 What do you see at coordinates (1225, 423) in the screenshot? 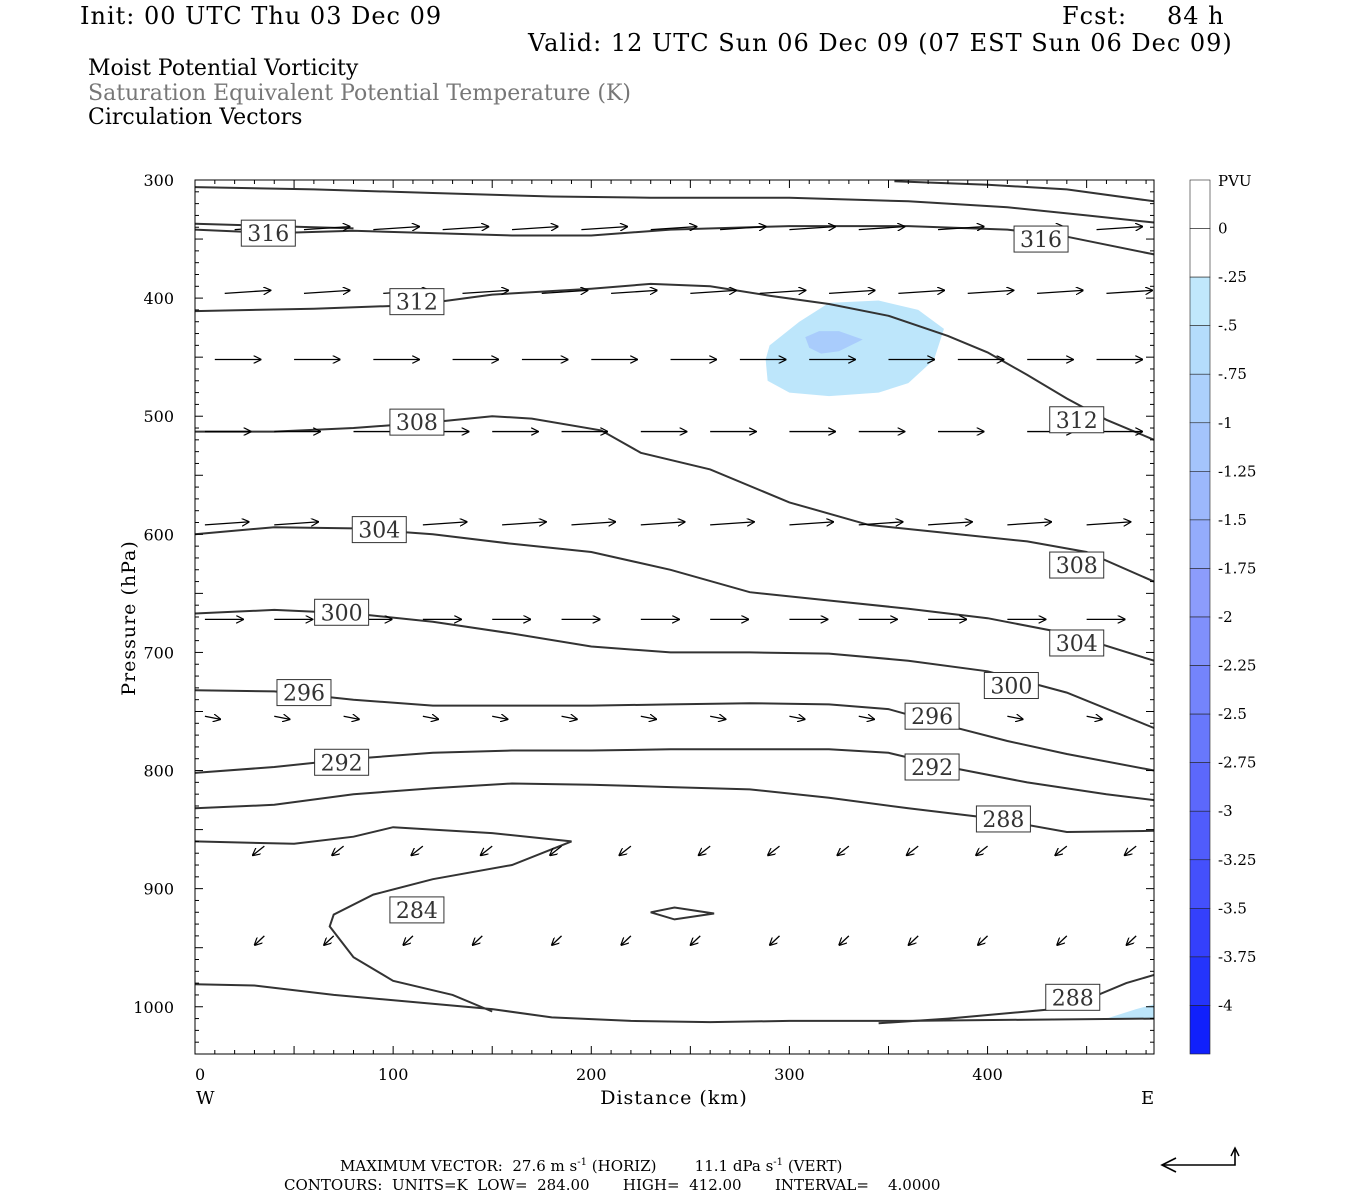
I see `colorbar-label: -1` at bounding box center [1225, 423].